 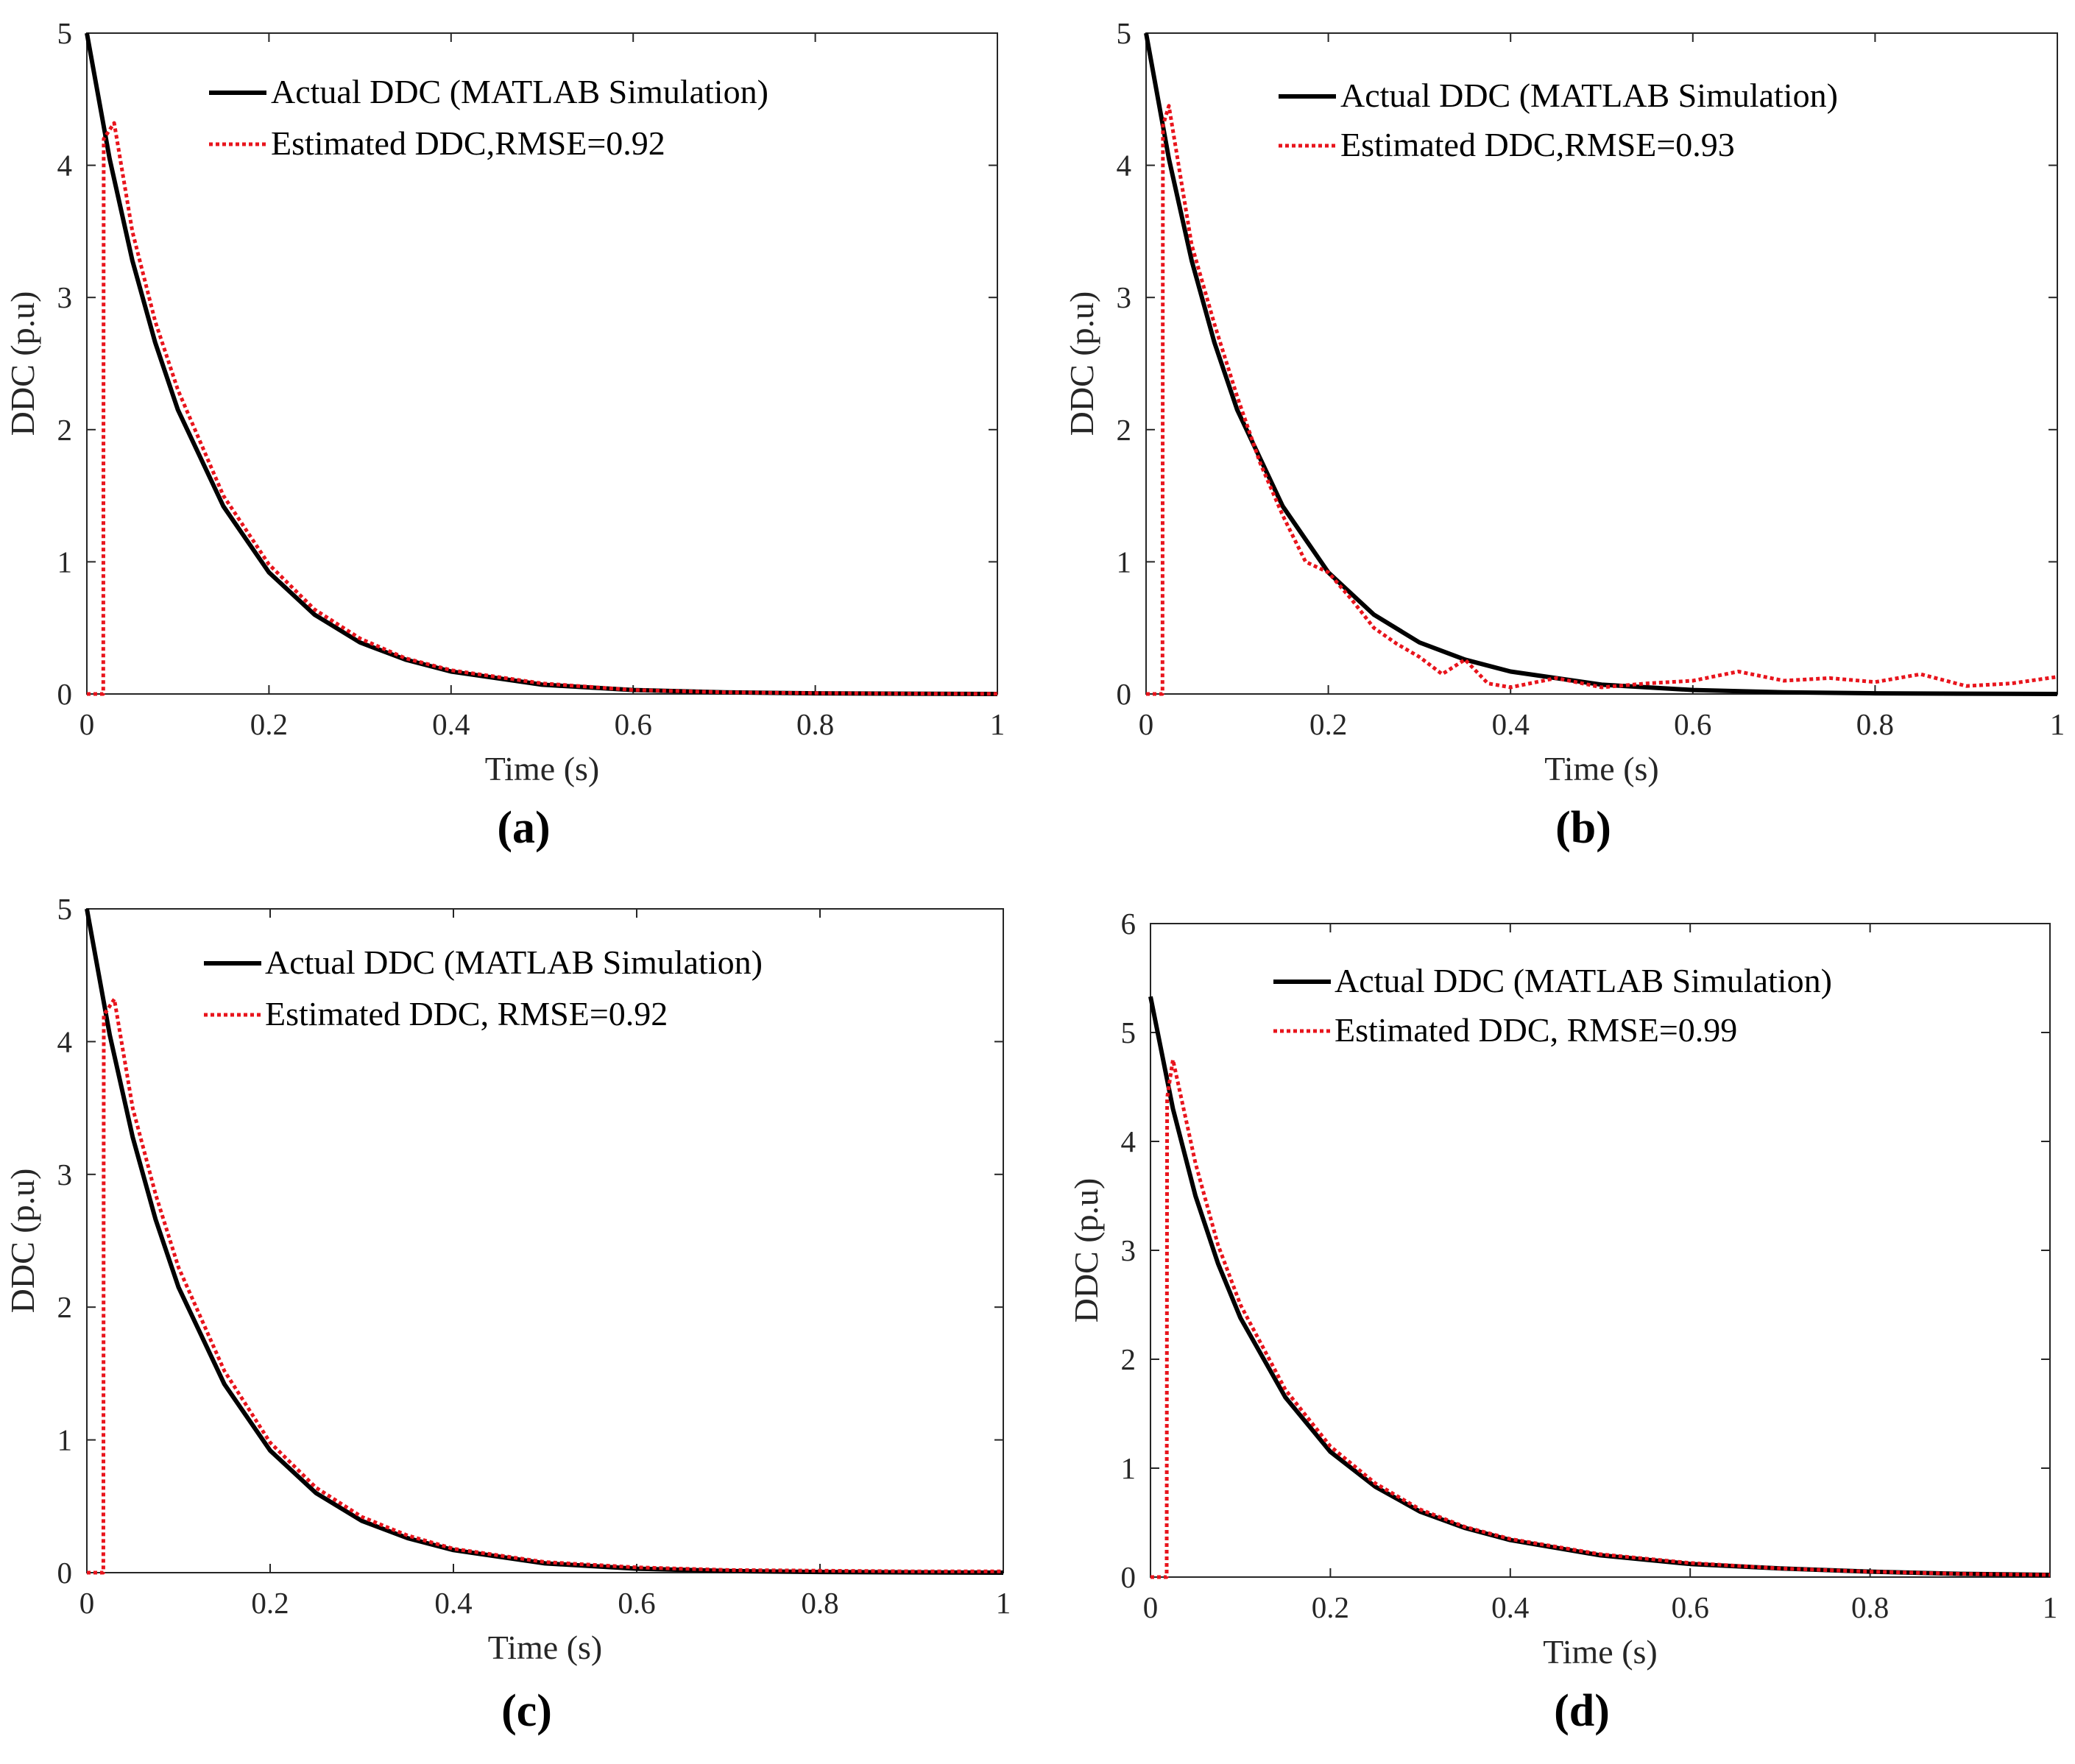 What do you see at coordinates (468, 143) in the screenshot?
I see `legend-entry-estimated: Estimated DDC,RMSE=0.92` at bounding box center [468, 143].